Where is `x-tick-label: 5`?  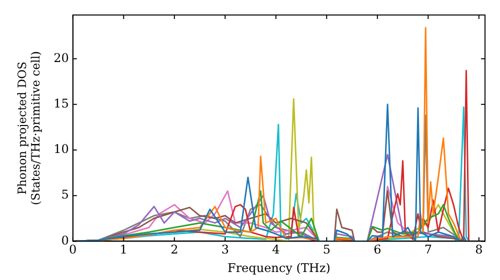 x-tick-label: 5 is located at coordinates (326, 249).